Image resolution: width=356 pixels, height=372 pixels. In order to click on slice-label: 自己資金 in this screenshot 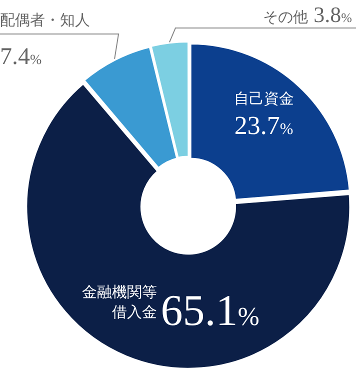, I will do `click(264, 99)`.